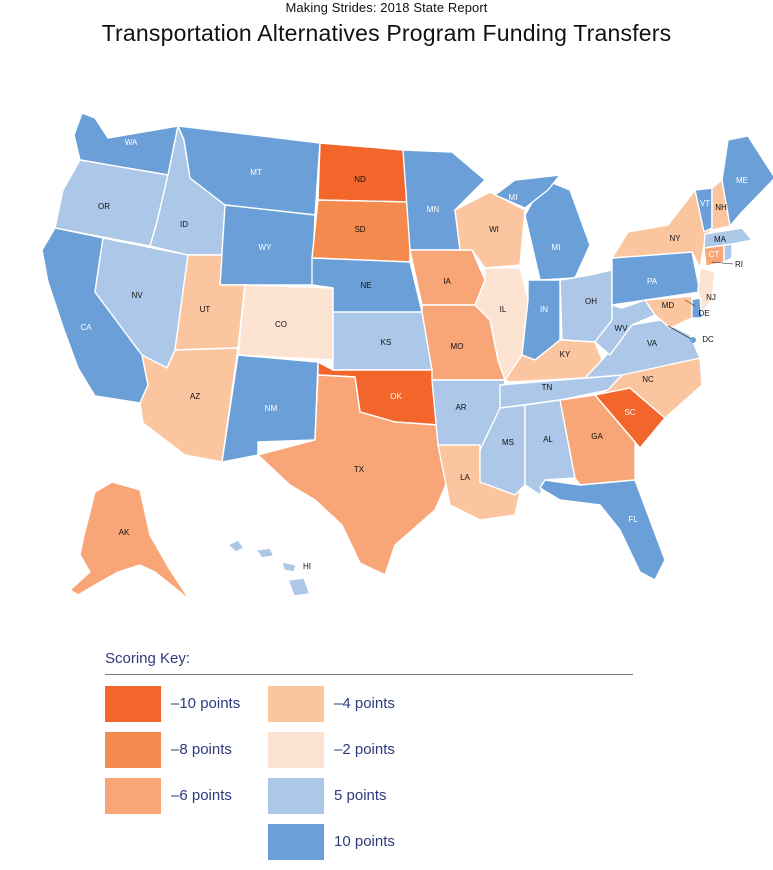  I want to click on scoring-key-column-left: –10 points –8 points –6 points, so click(172, 755).